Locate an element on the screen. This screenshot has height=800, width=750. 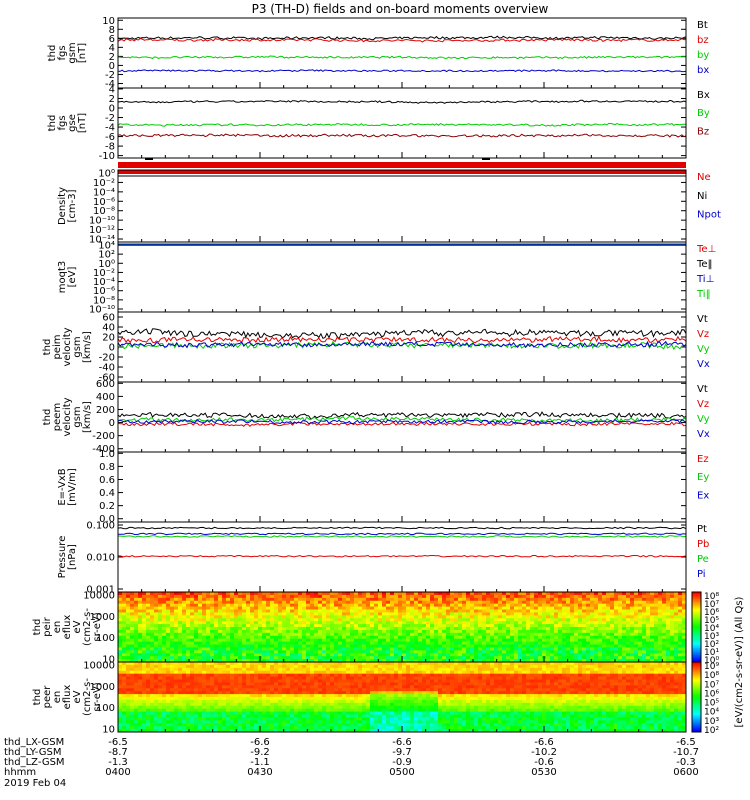
y-tick-label: 10⁻⁴ is located at coordinates (104, 282).